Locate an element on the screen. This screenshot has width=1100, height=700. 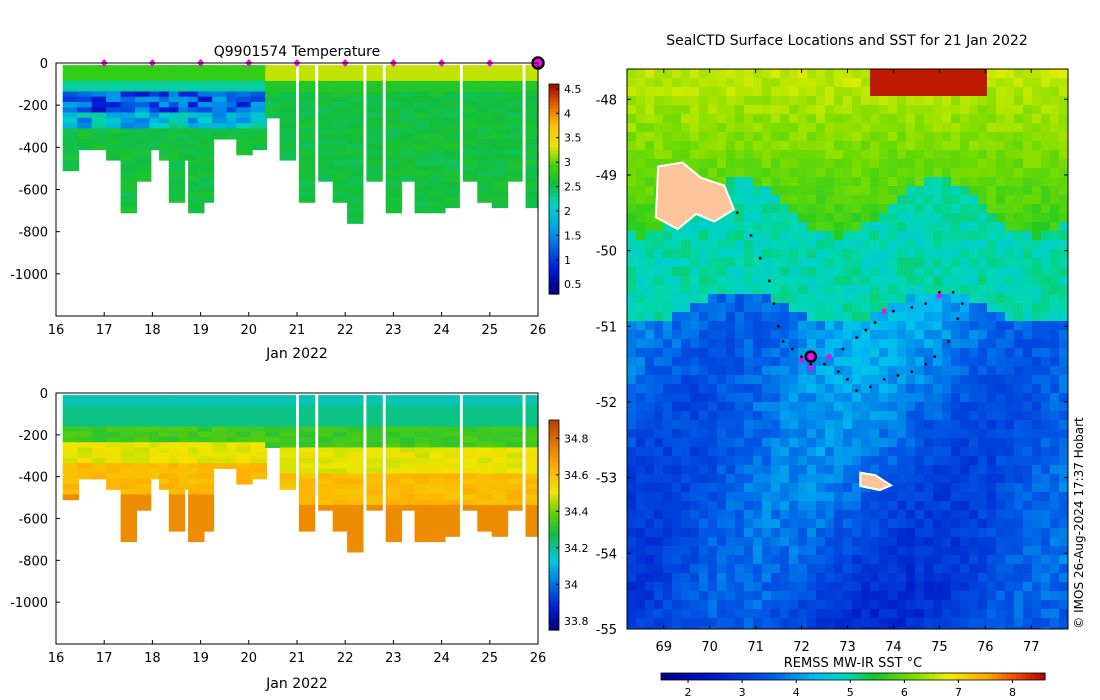
heard-island is located at coordinates (876, 481).